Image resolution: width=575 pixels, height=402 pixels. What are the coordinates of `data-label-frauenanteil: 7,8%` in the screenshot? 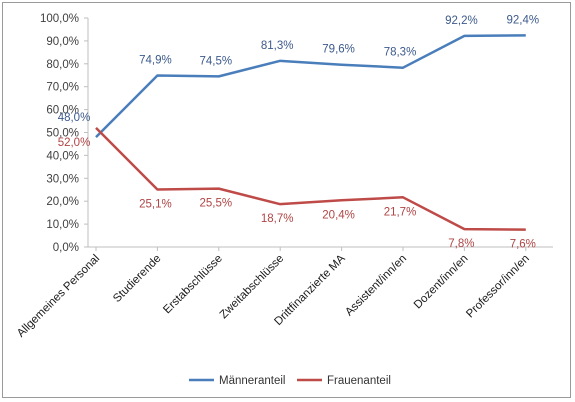 It's located at (461, 244).